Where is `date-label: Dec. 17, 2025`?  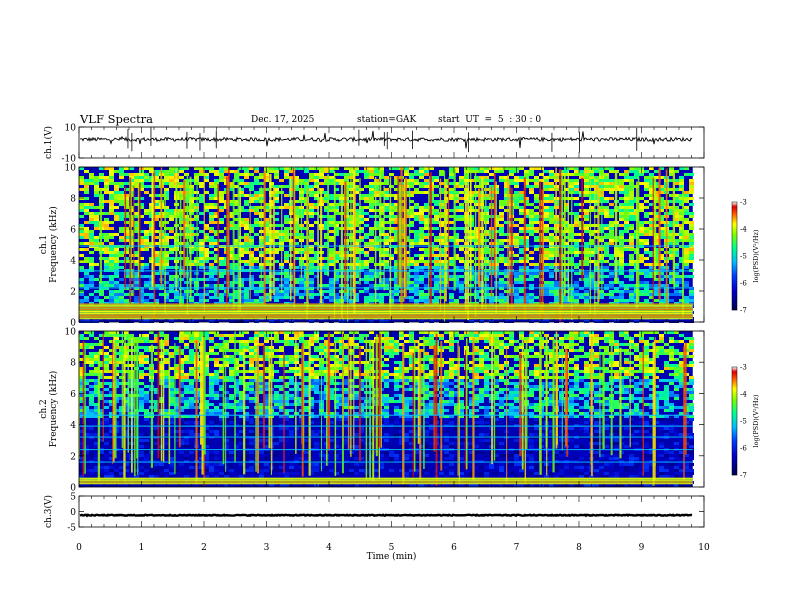
date-label: Dec. 17, 2025 is located at coordinates (283, 120).